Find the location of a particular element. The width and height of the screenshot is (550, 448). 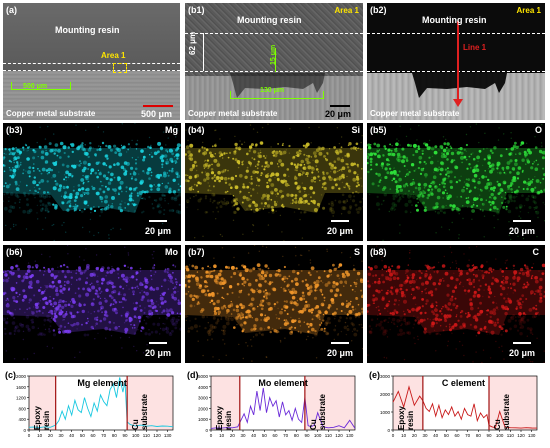

chart-label: (e) is located at coordinates (374, 375).